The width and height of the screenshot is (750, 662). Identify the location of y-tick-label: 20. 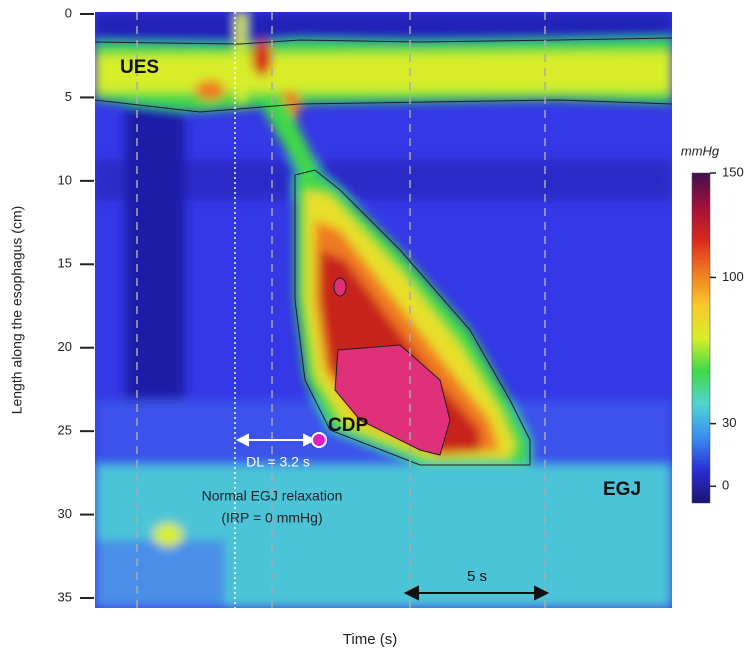
(65, 346).